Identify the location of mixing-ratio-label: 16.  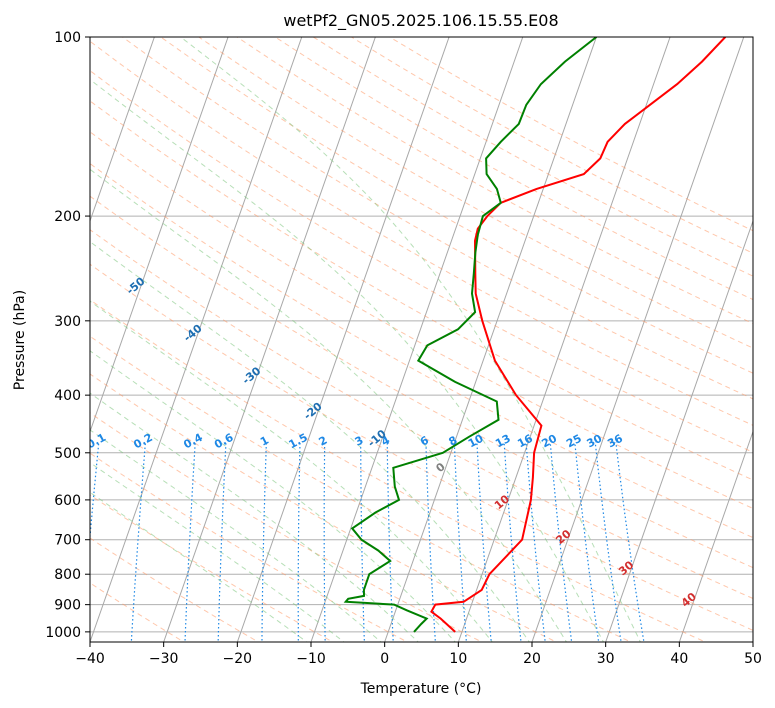
(525, 441).